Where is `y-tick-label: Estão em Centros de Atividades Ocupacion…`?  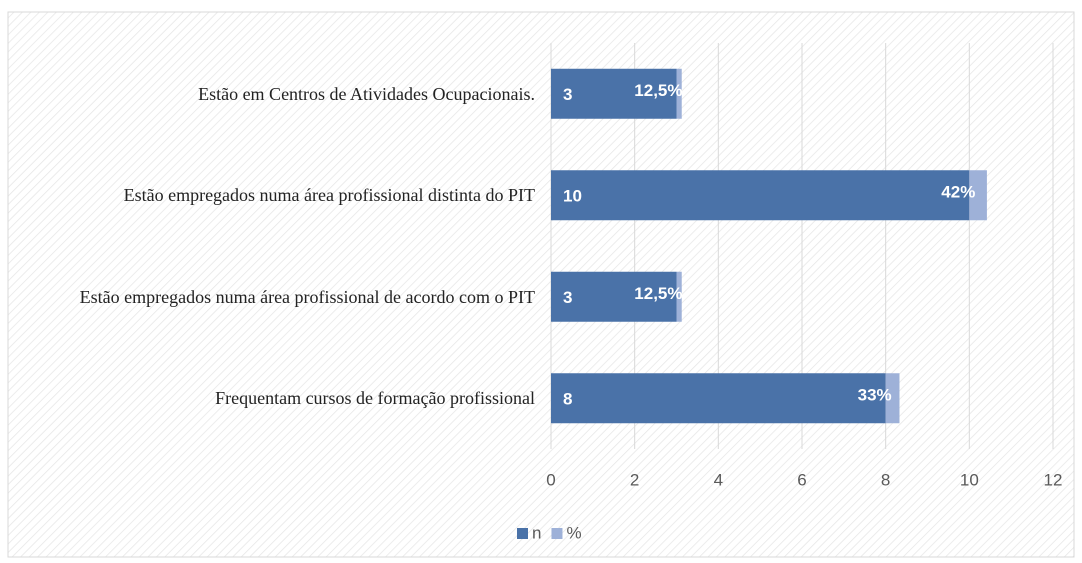 y-tick-label: Estão em Centros de Atividades Ocupacion… is located at coordinates (272, 94).